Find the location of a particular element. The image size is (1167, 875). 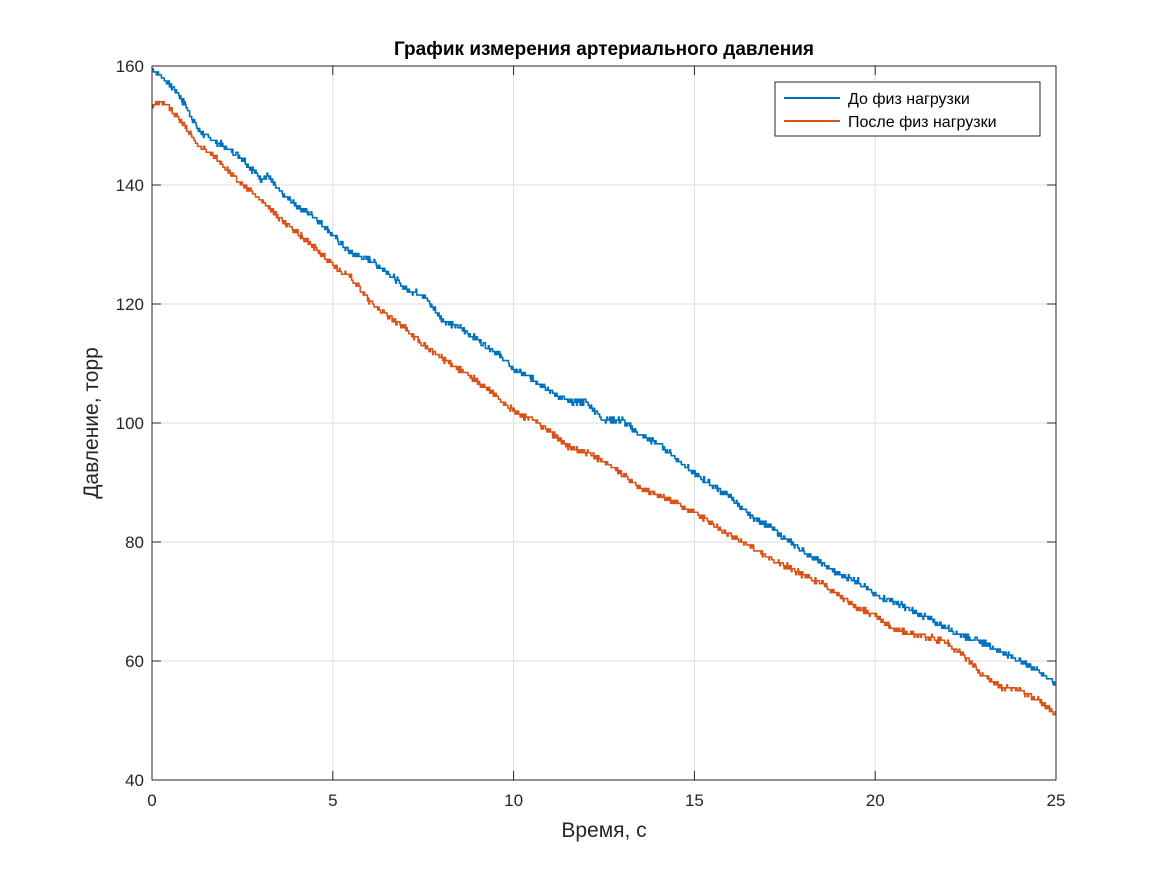

x-tick-label: 20 is located at coordinates (875, 800).